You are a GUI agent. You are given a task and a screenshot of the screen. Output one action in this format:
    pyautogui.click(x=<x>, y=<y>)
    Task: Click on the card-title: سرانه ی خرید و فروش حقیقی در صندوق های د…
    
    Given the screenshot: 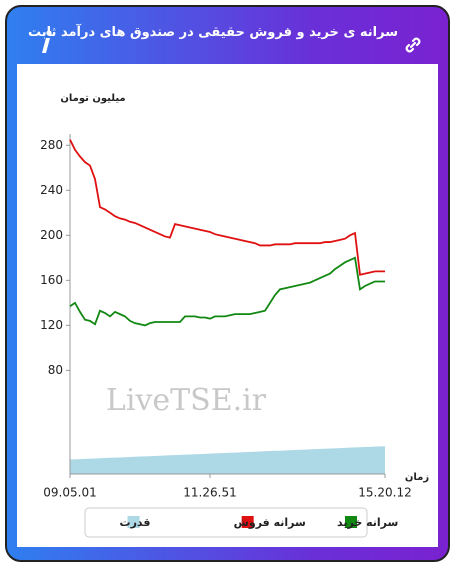 What is the action you would take?
    pyautogui.click(x=213, y=32)
    